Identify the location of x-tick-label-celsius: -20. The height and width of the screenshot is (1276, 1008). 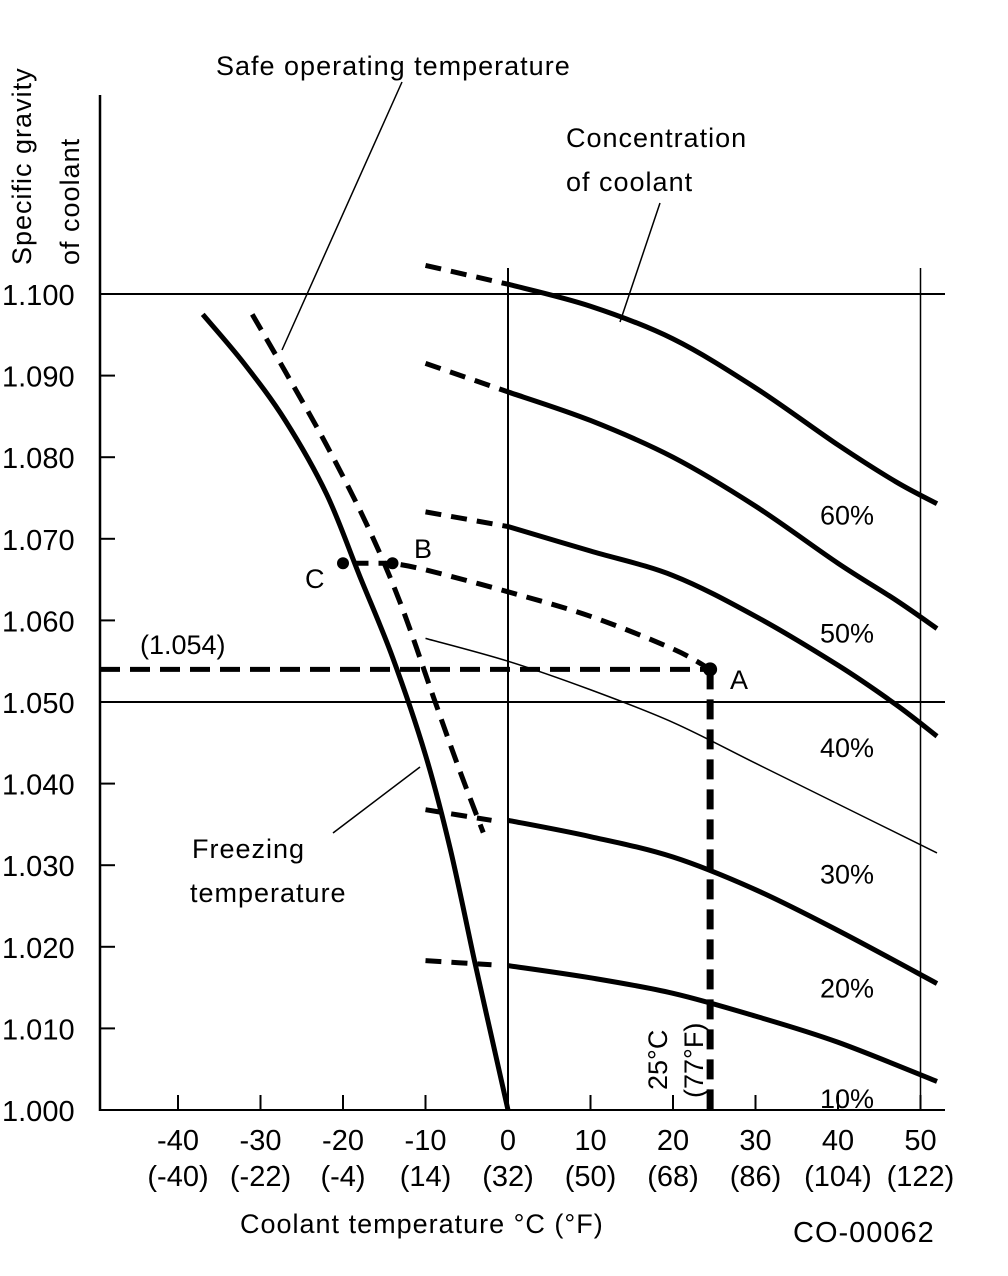
(343, 1141).